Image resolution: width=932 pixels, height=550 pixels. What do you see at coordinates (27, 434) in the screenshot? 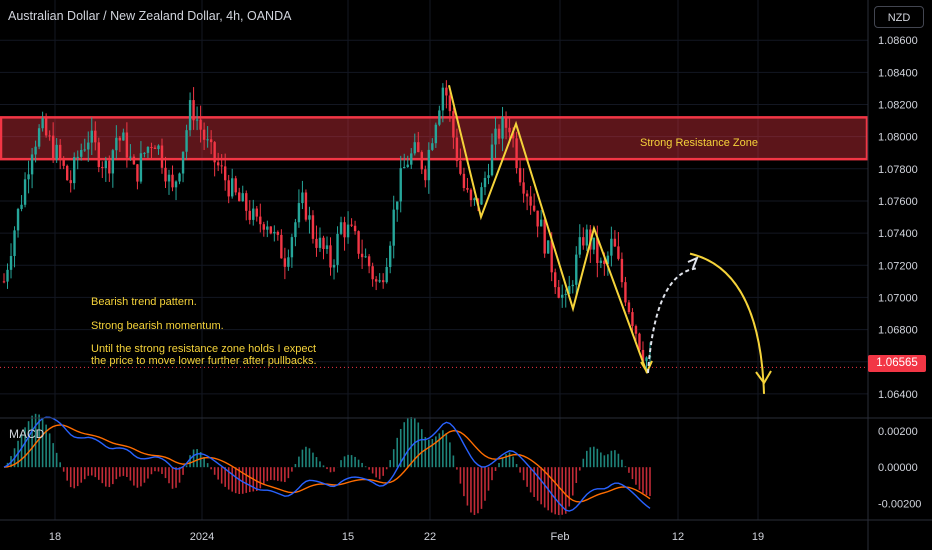
I see `macd-label: MACD` at bounding box center [27, 434].